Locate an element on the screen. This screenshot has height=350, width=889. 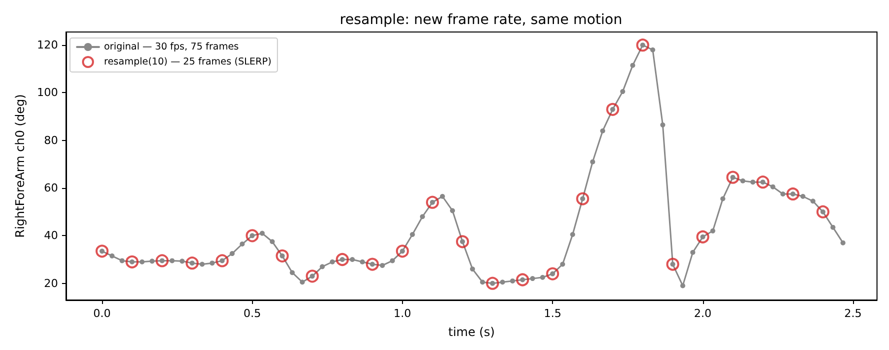
y-axis-title: RightForeArm ch0 (deg) is located at coordinates (20, 166).